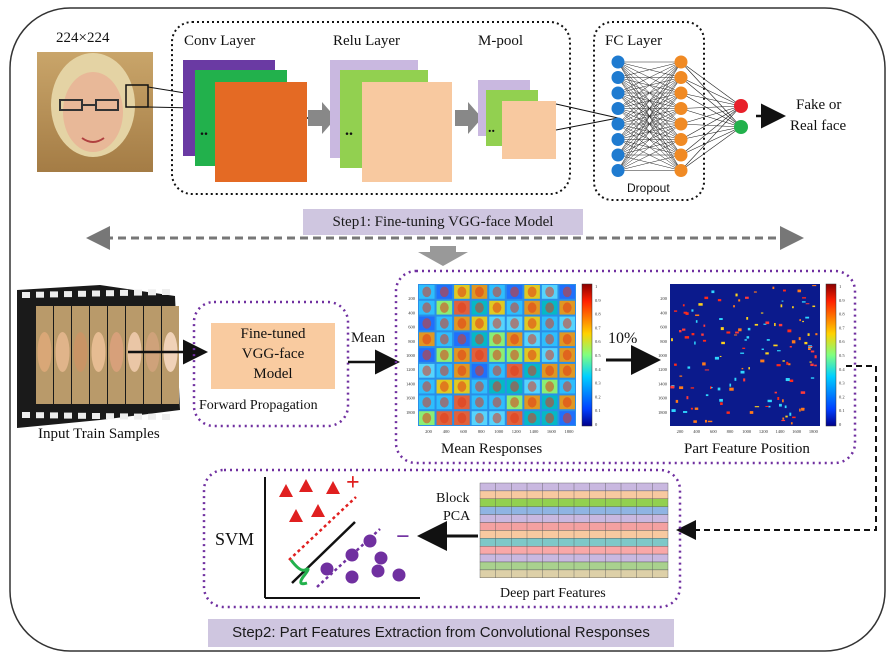 The width and height of the screenshot is (893, 662). Describe the element at coordinates (98, 356) in the screenshot. I see `film-strip` at that location.